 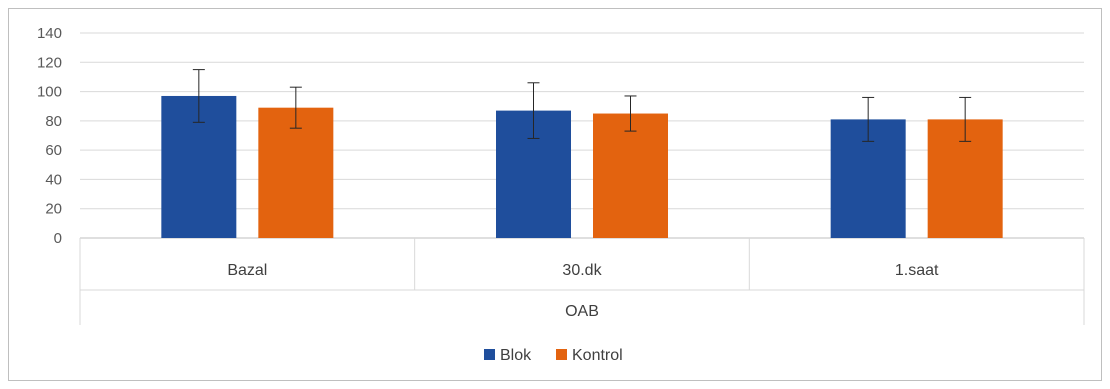 I want to click on legend-label-kontrol: Kontrol, so click(x=597, y=355).